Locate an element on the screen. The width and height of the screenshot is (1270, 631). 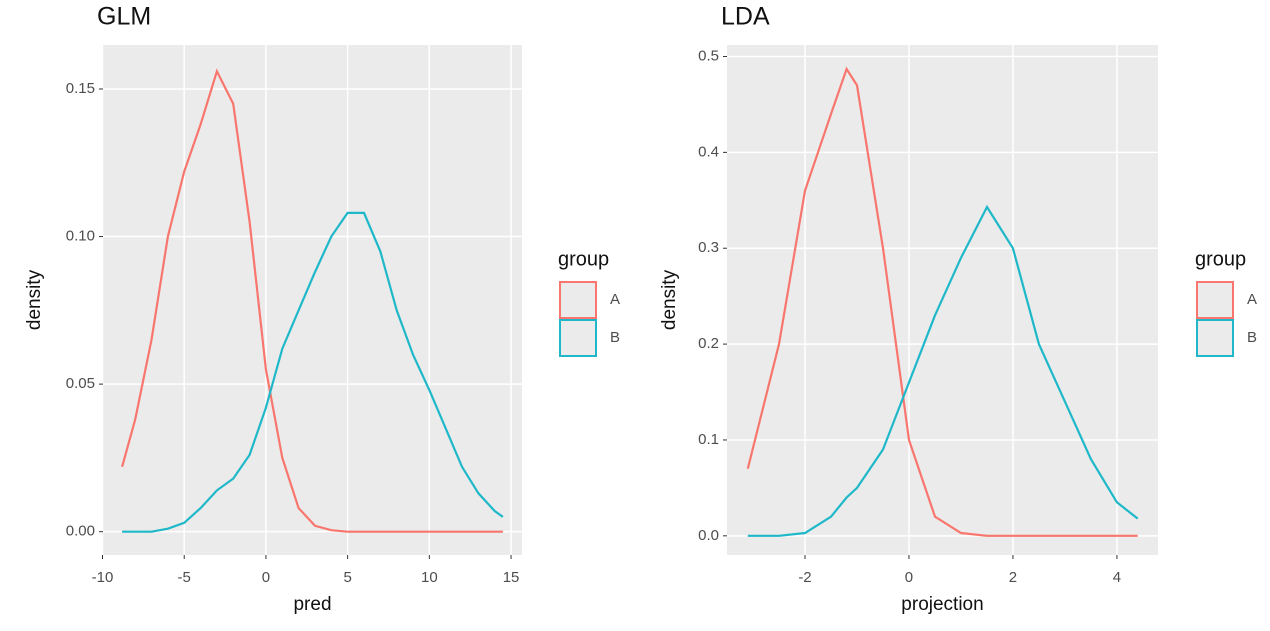
y-tick-label: 0.15 is located at coordinates (80, 88).